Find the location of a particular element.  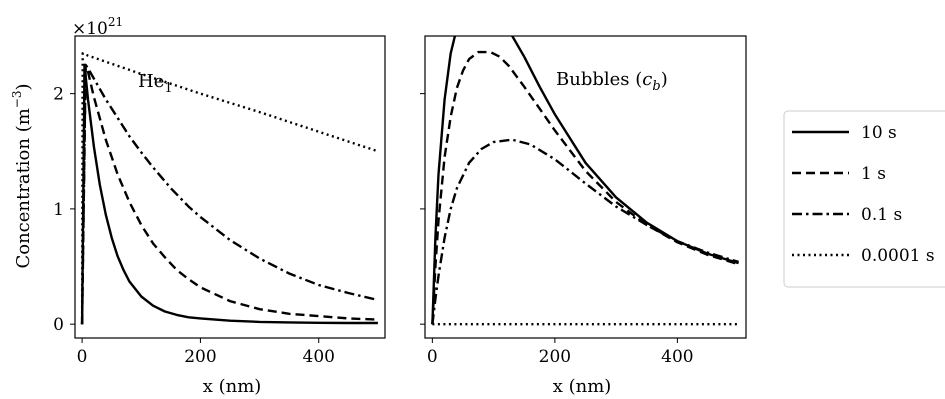

legend: 10 s 1 s 0.1 s 0.0001 s is located at coordinates (864, 199).